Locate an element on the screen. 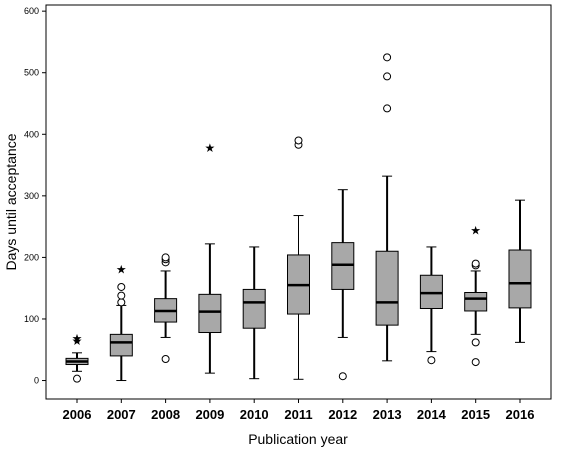  y-tick-label: 300 is located at coordinates (31, 196).